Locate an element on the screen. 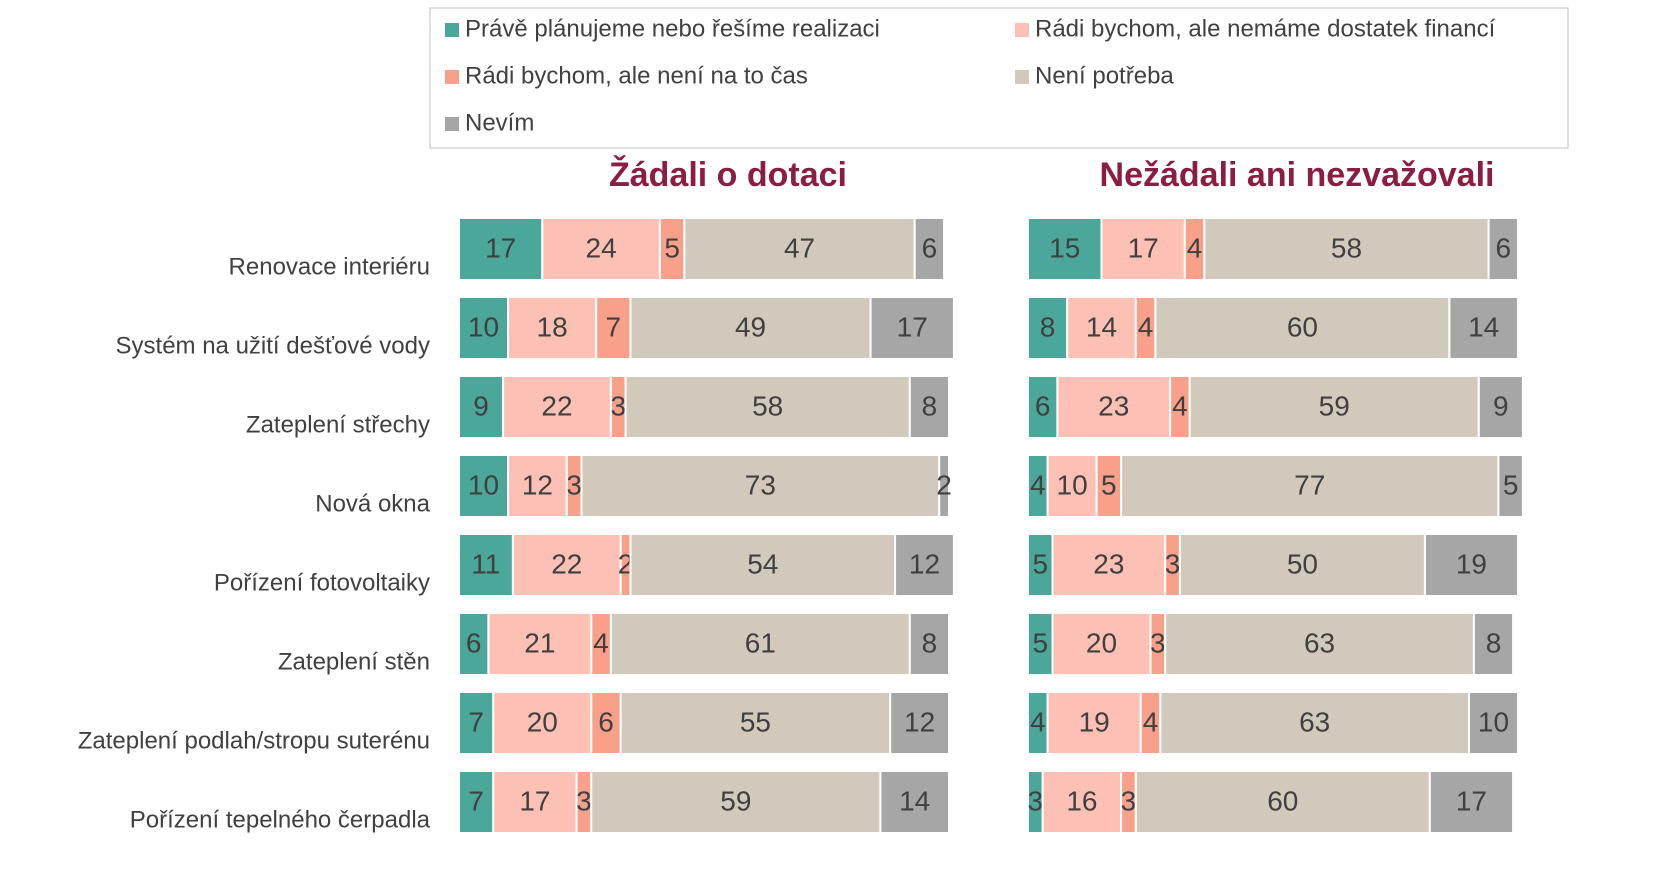 This screenshot has width=1663, height=887. value-label: 59 is located at coordinates (735, 800).